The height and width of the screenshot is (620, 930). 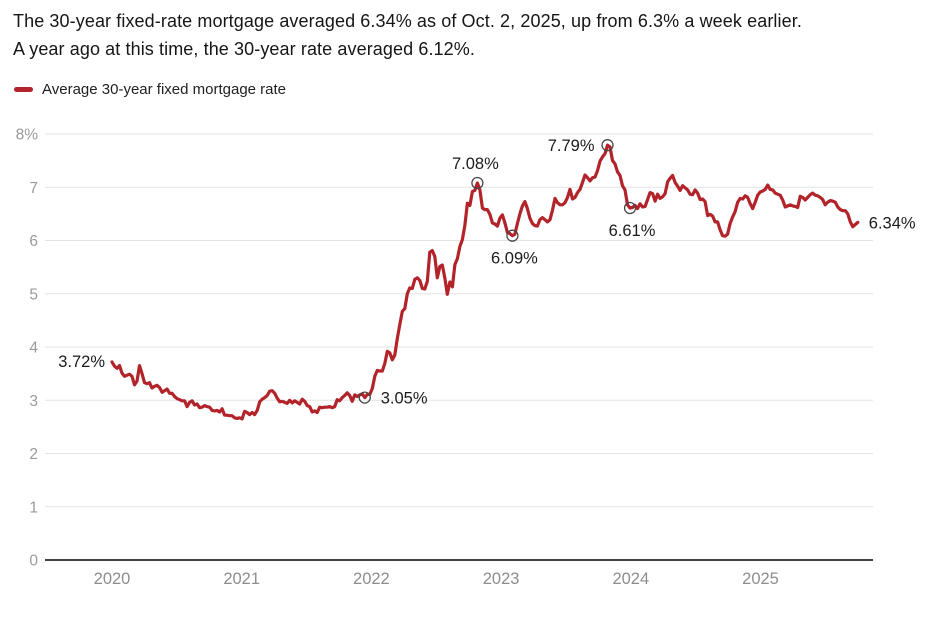 What do you see at coordinates (112, 579) in the screenshot?
I see `x-tick-label-2020: 2020` at bounding box center [112, 579].